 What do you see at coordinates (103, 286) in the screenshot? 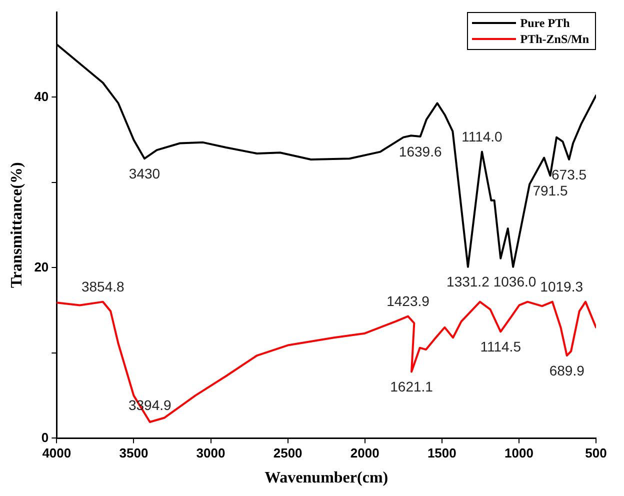
I see `annotation: 3854.8` at bounding box center [103, 286].